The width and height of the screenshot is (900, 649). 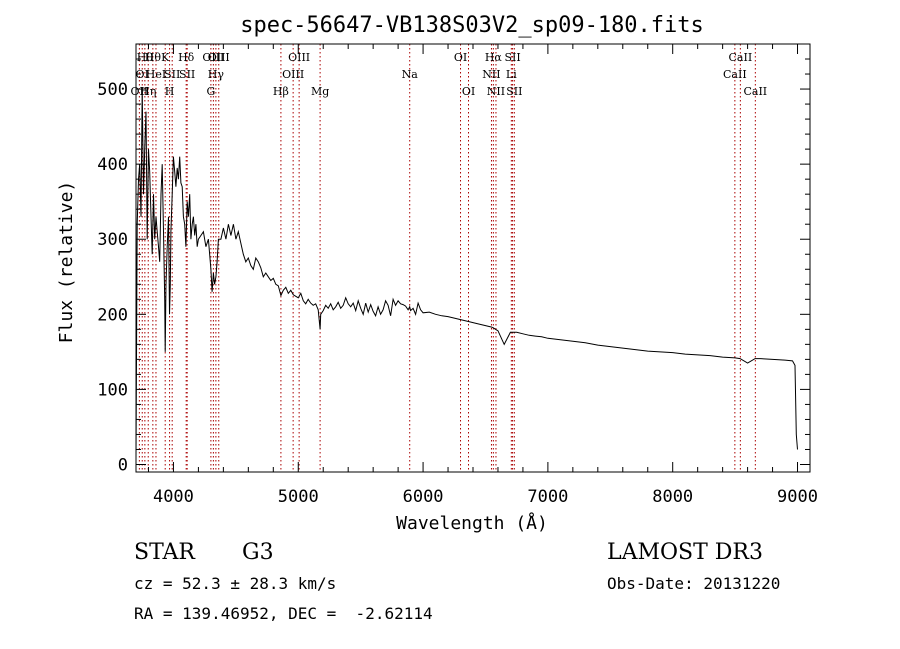 I want to click on line-label-g: G, so click(x=210, y=91).